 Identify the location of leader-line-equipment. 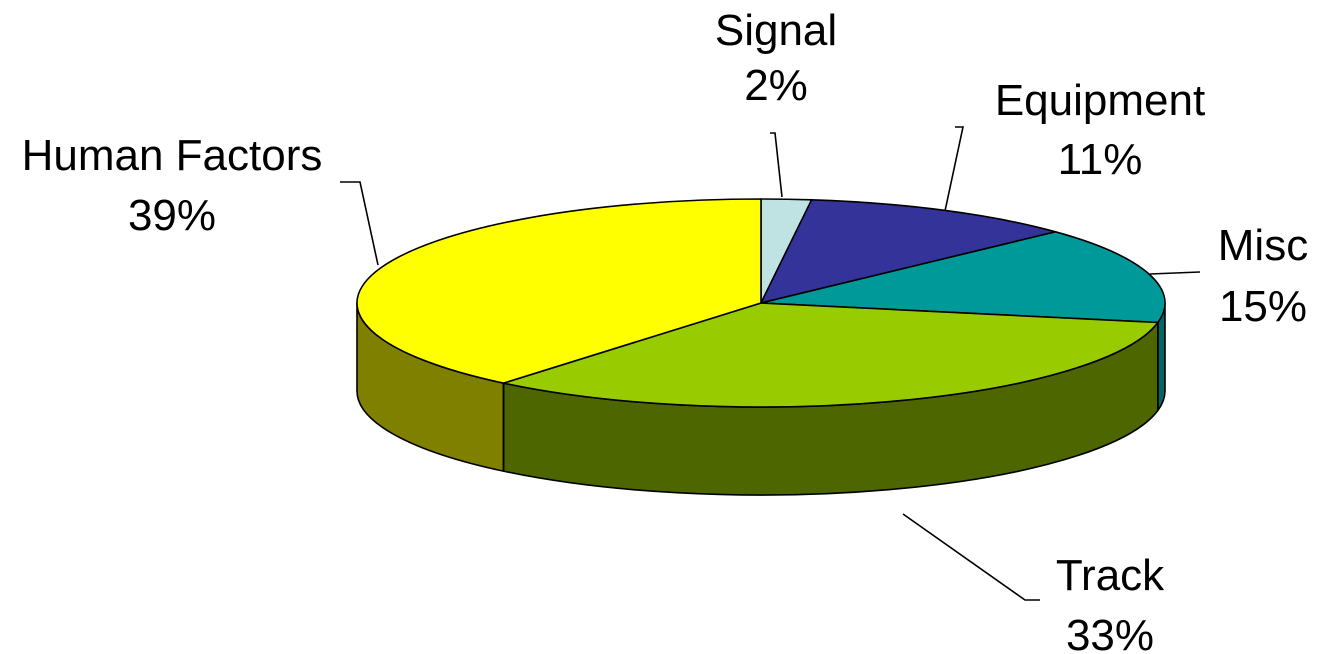
(954, 169).